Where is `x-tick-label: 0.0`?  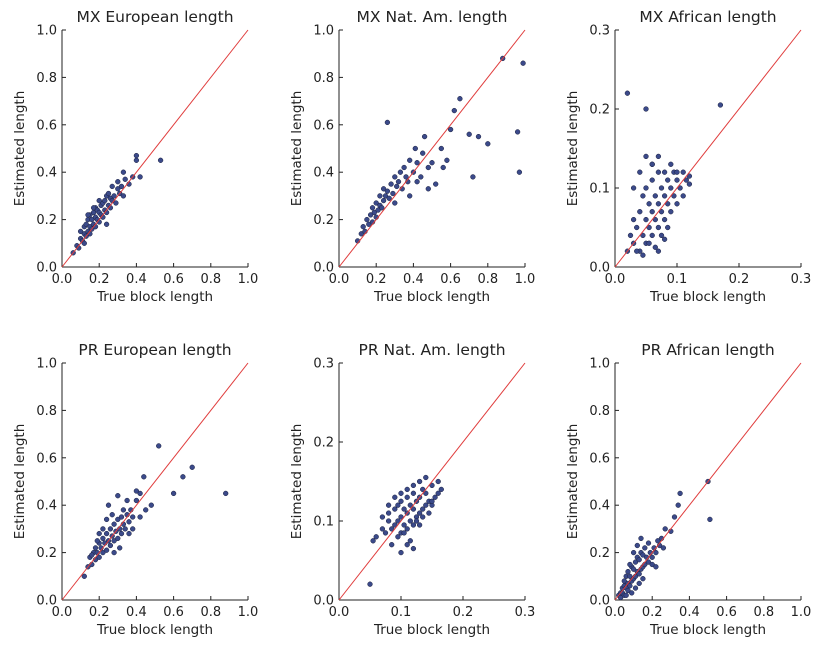 x-tick-label: 0.0 is located at coordinates (339, 279).